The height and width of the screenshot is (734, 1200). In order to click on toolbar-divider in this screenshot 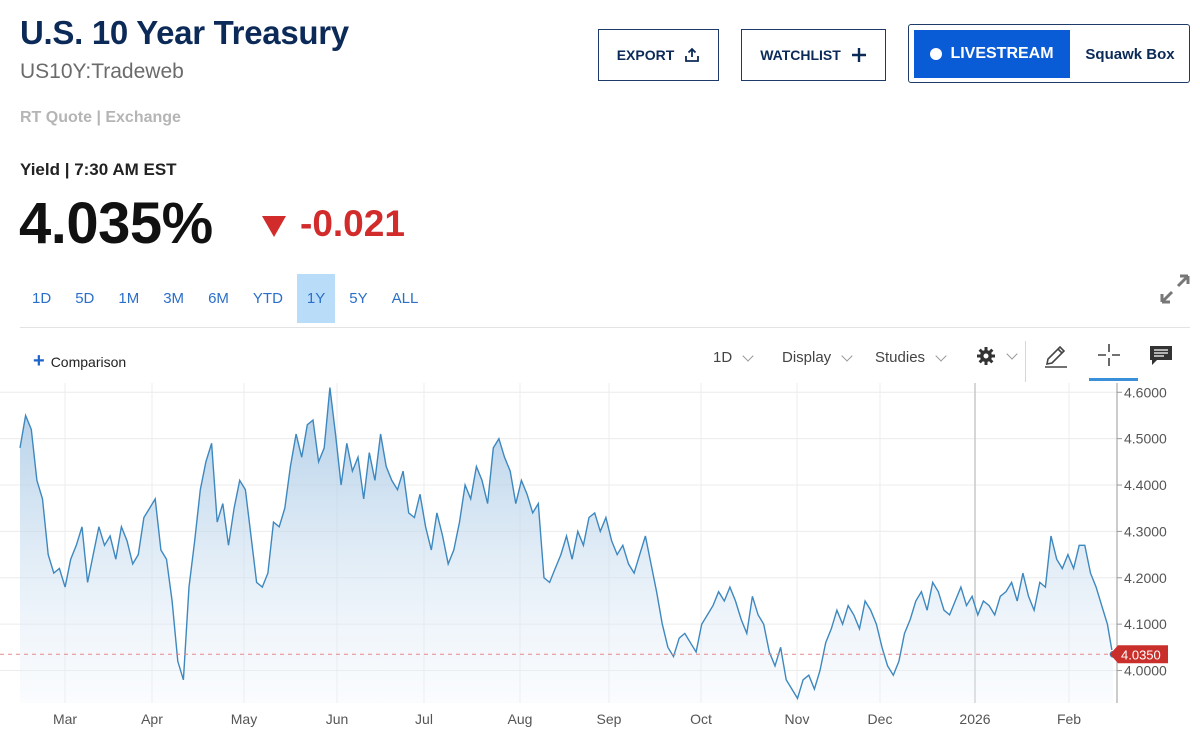, I will do `click(1025, 361)`.